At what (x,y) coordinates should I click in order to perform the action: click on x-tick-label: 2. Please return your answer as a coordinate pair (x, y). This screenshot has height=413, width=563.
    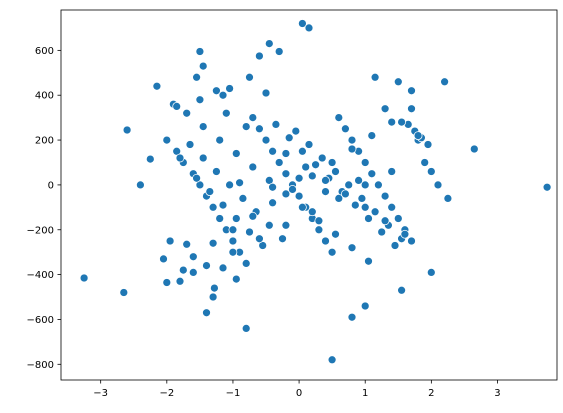
    Looking at the image, I should click on (431, 393).